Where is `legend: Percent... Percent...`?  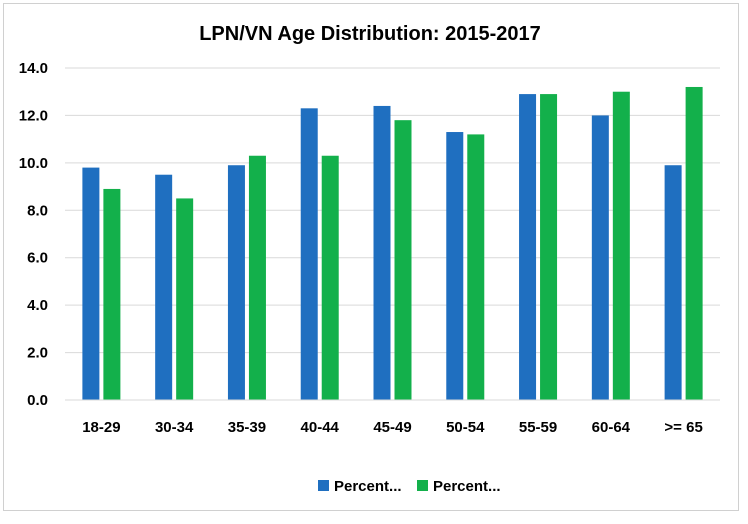 legend: Percent... Percent... is located at coordinates (409, 486).